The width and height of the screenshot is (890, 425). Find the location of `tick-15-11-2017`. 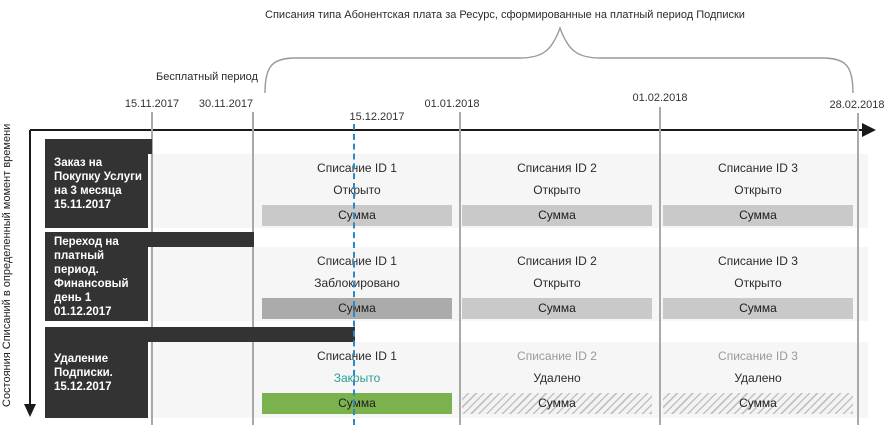

tick-15-11-2017 is located at coordinates (152, 268).